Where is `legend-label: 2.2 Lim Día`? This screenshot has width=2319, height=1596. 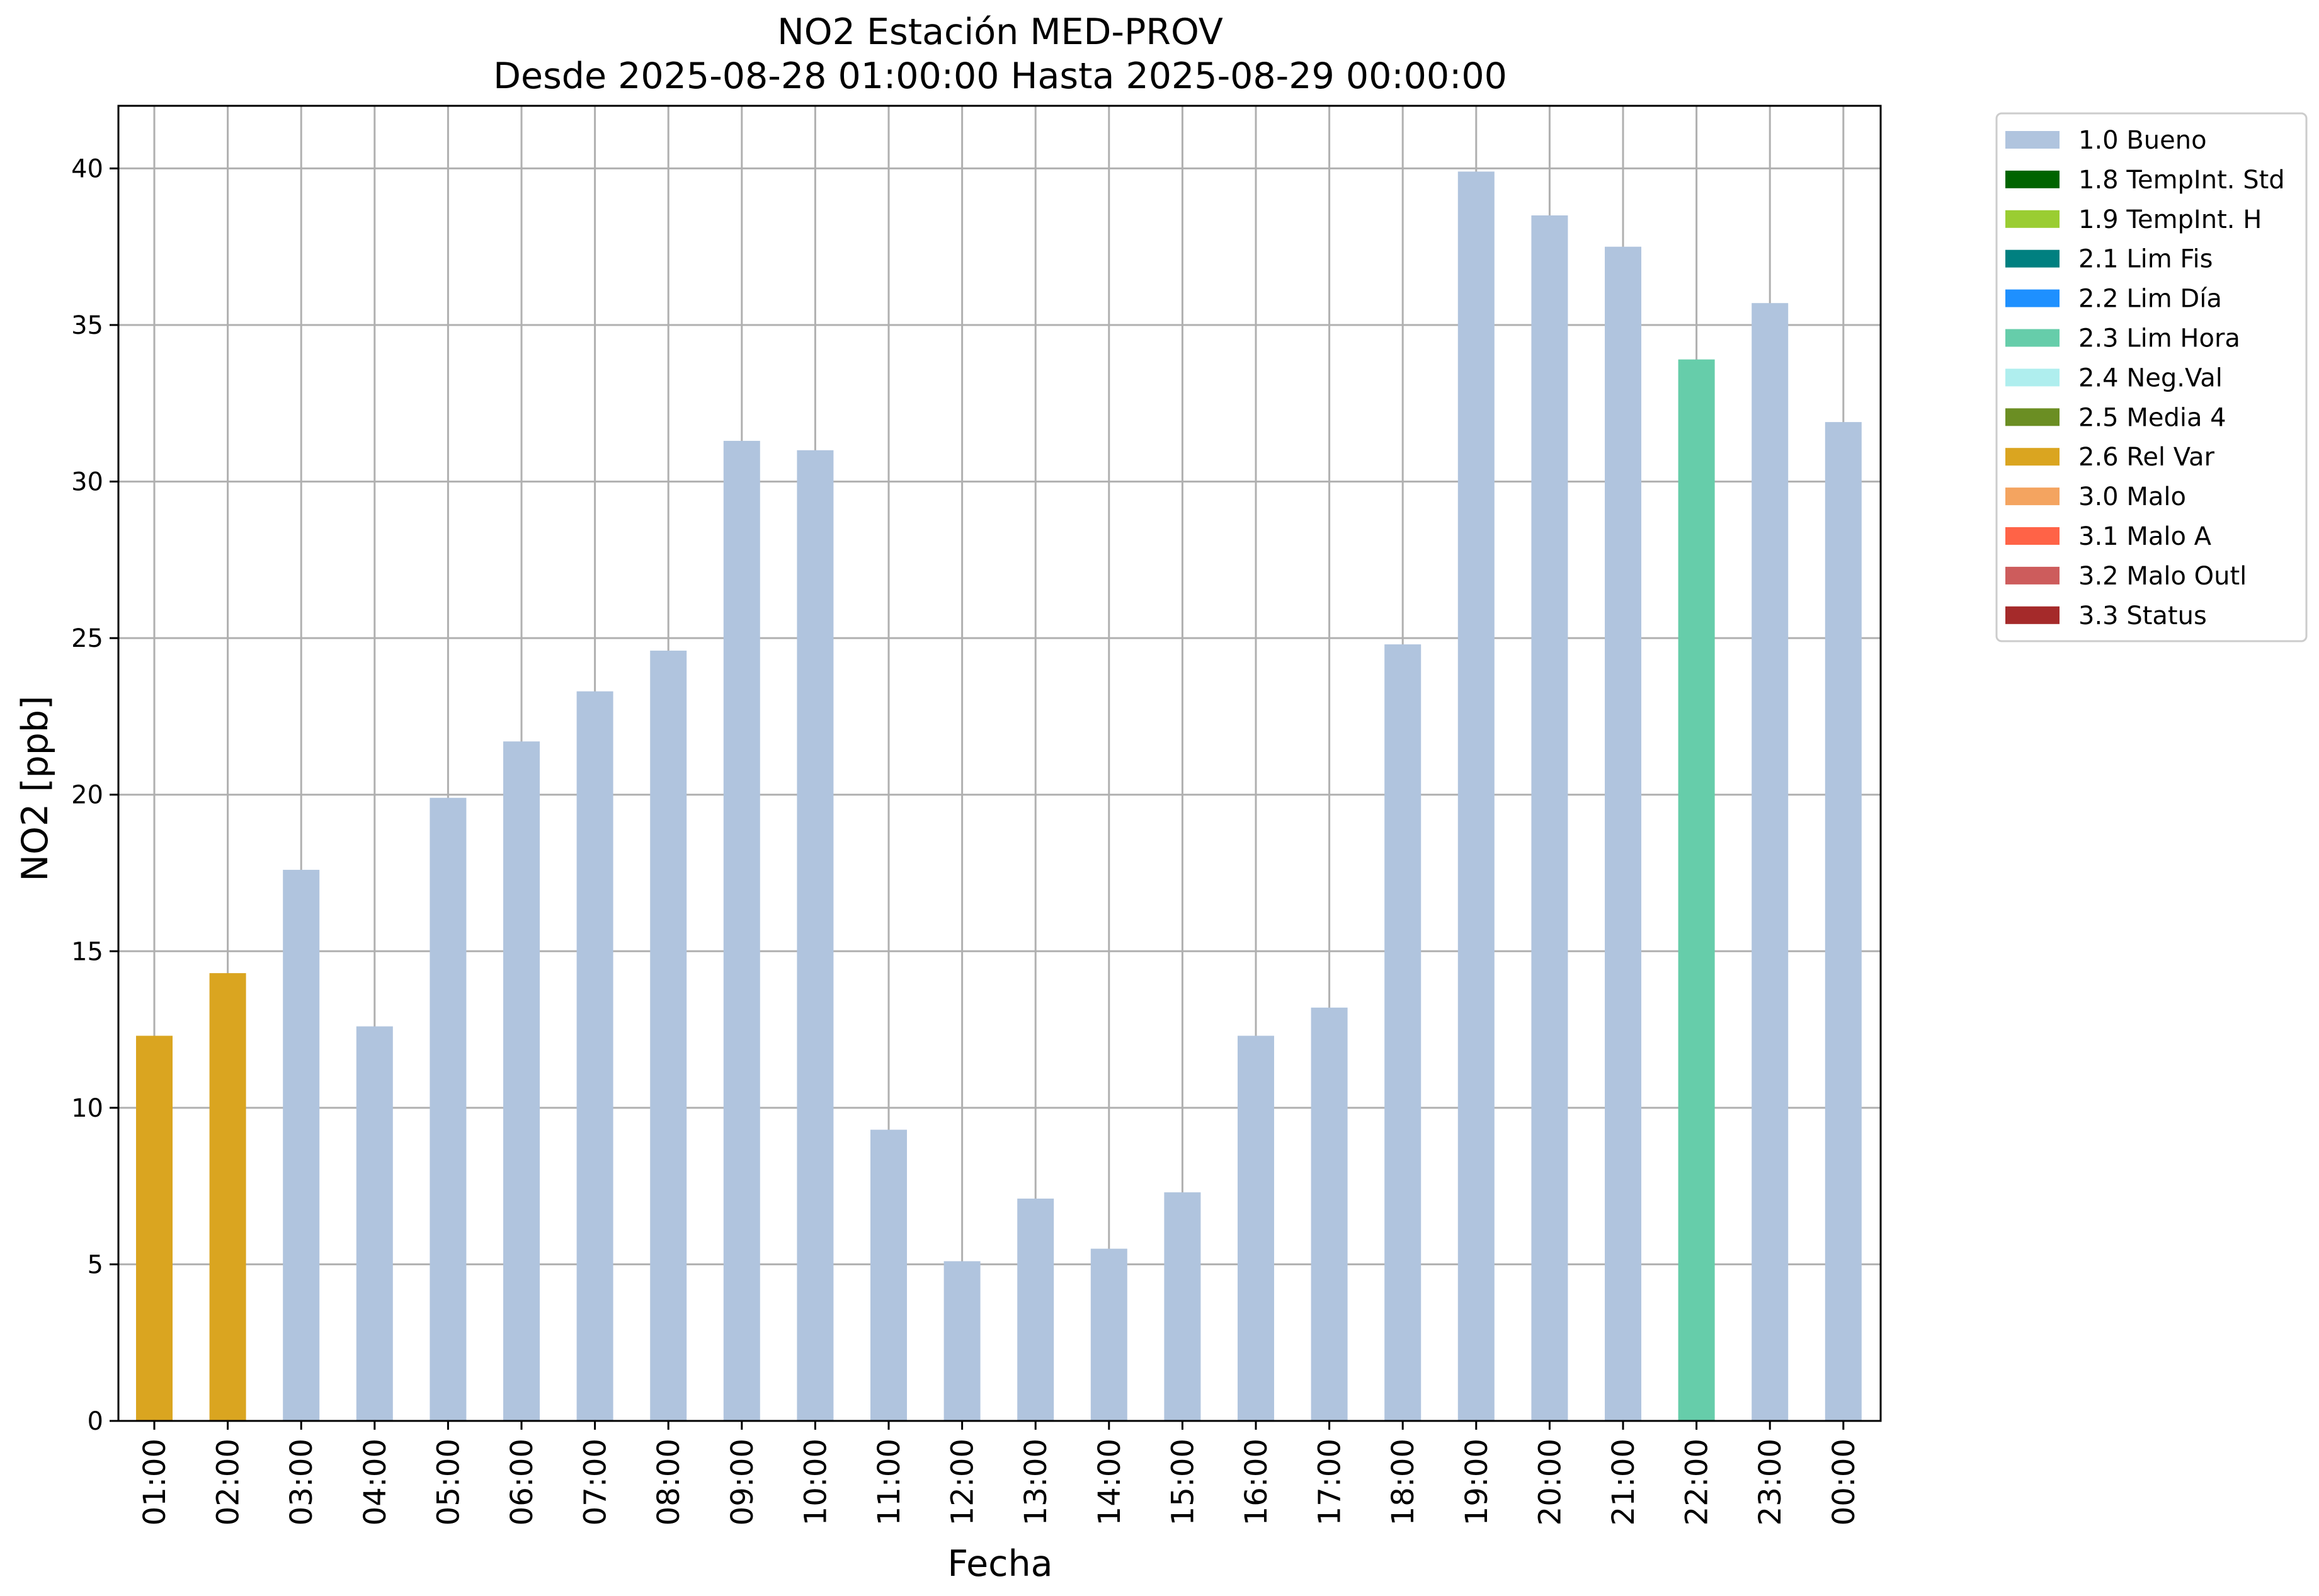
legend-label: 2.2 Lim Día is located at coordinates (2150, 299).